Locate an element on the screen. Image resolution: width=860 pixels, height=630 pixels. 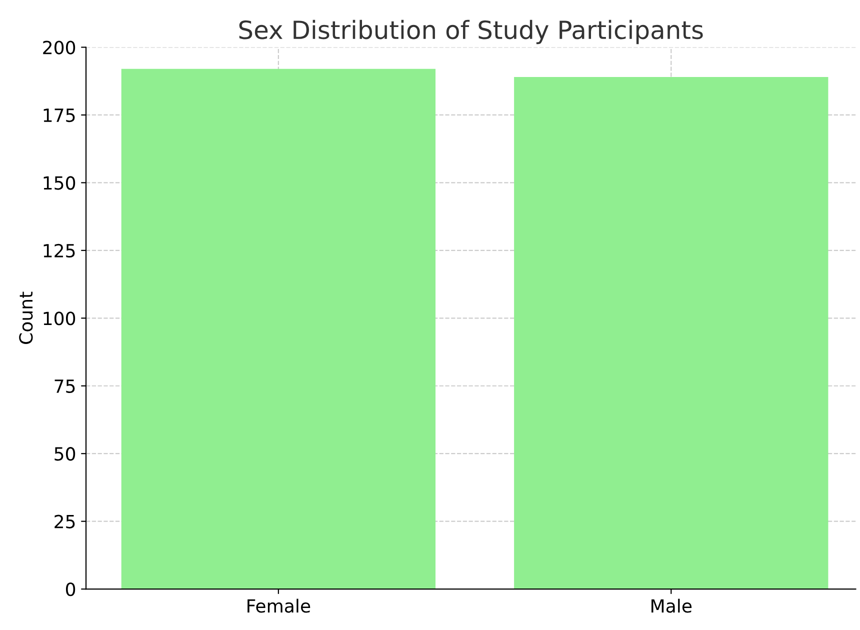
y-tick-label: 0 is located at coordinates (71, 589).